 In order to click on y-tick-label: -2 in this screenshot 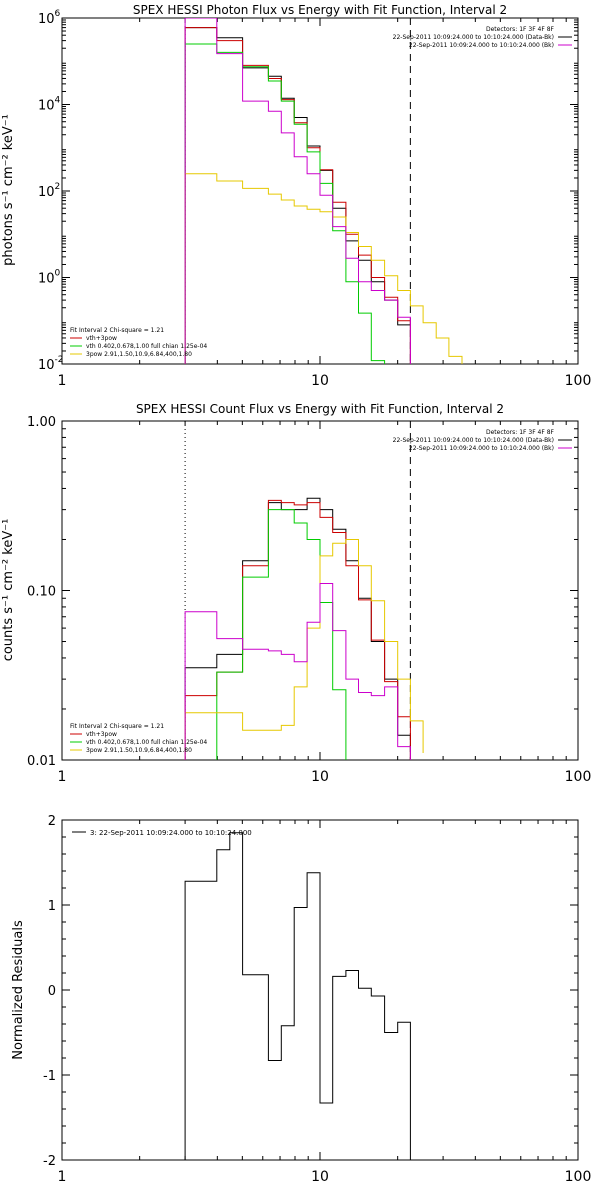, I will do `click(49, 1161)`.